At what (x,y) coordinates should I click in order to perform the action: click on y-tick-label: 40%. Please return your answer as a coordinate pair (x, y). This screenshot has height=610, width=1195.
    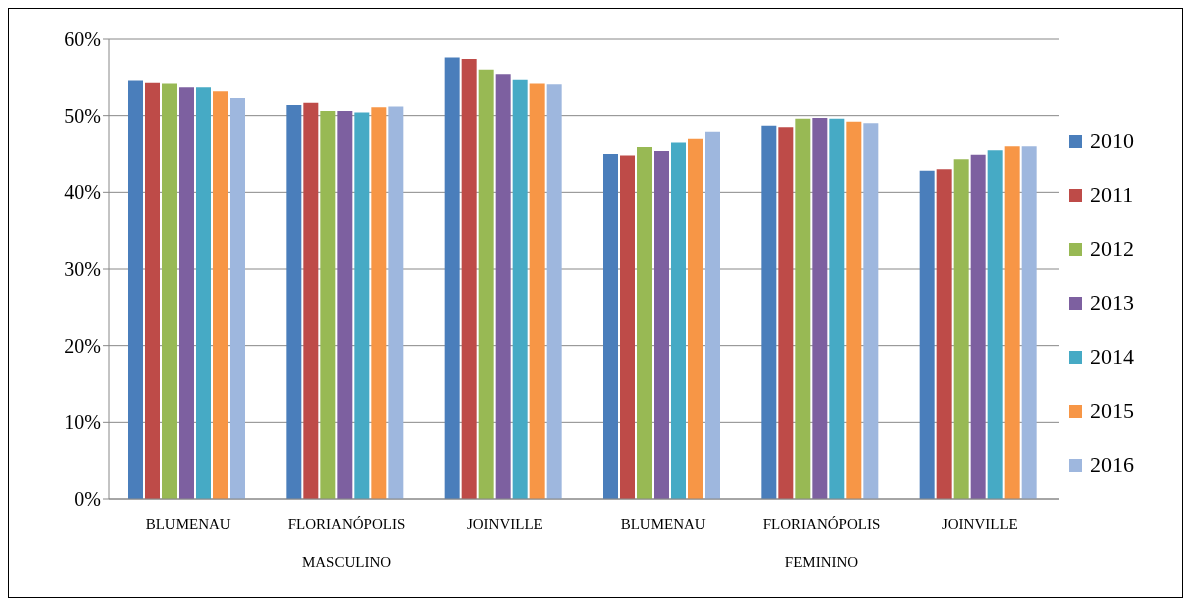
    Looking at the image, I should click on (82, 192).